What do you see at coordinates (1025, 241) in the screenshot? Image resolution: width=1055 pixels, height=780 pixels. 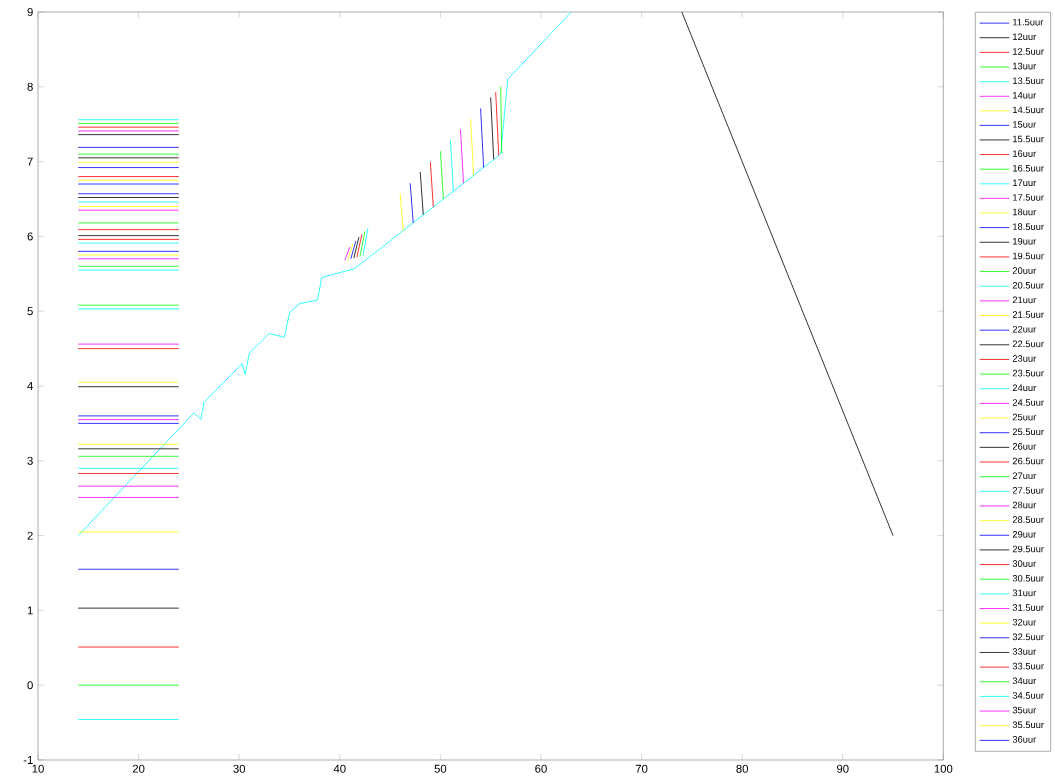 I see `legend-label: 19uur` at bounding box center [1025, 241].